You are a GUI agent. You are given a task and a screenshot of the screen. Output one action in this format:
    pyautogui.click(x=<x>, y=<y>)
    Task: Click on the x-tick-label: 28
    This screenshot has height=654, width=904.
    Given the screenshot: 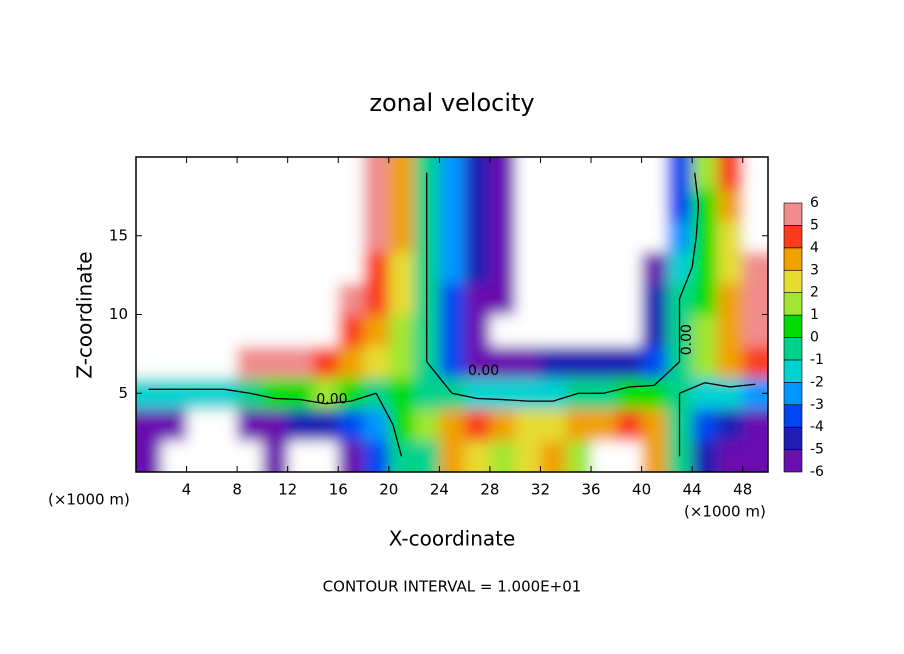 What is the action you would take?
    pyautogui.click(x=489, y=490)
    